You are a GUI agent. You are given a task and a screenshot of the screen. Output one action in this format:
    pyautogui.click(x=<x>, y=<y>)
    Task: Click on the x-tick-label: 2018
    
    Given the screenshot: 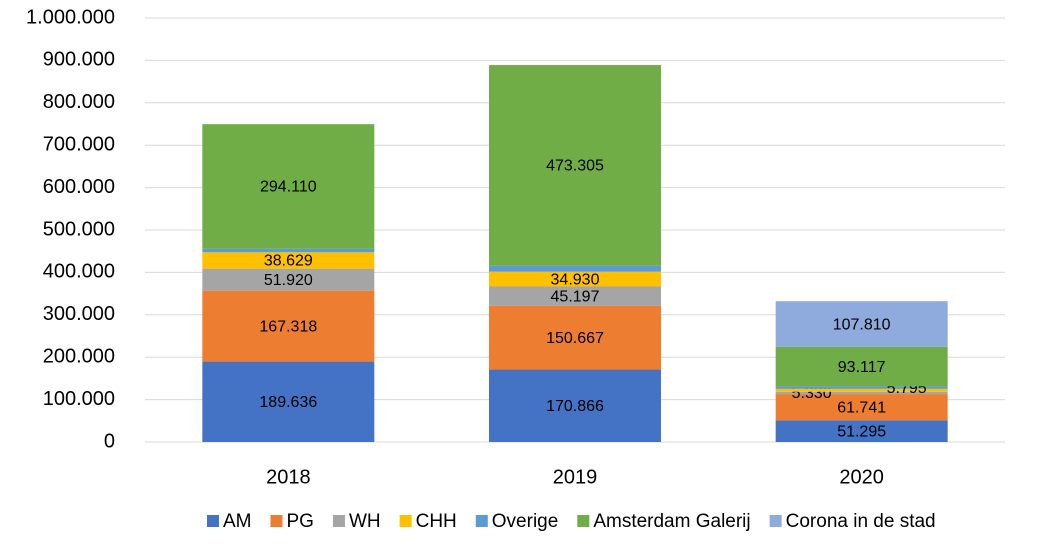 What is the action you would take?
    pyautogui.click(x=288, y=477)
    